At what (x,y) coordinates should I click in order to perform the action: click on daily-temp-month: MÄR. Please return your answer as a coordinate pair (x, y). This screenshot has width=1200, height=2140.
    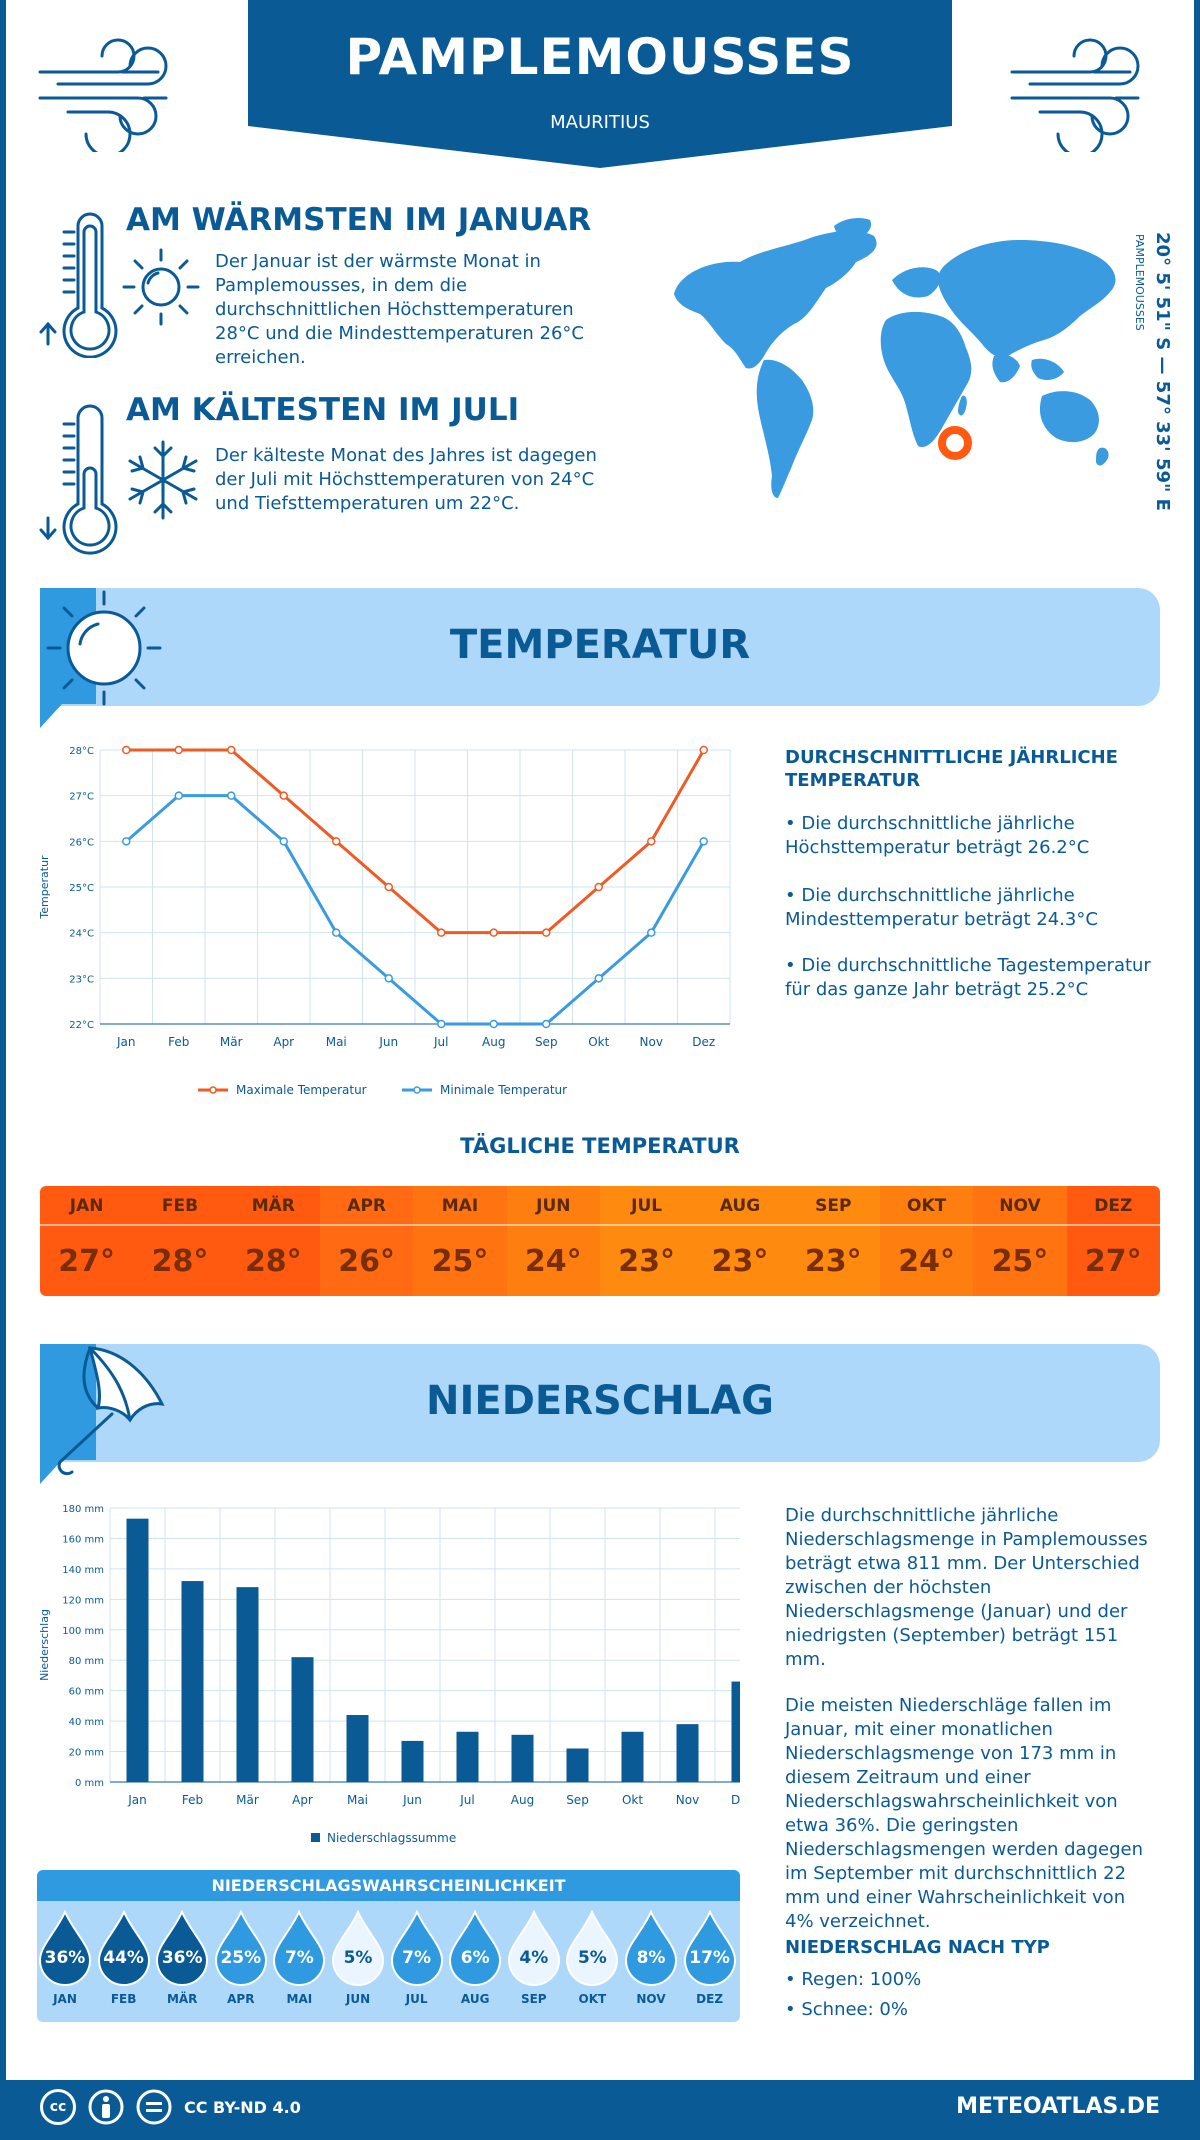
    Looking at the image, I should click on (273, 1206).